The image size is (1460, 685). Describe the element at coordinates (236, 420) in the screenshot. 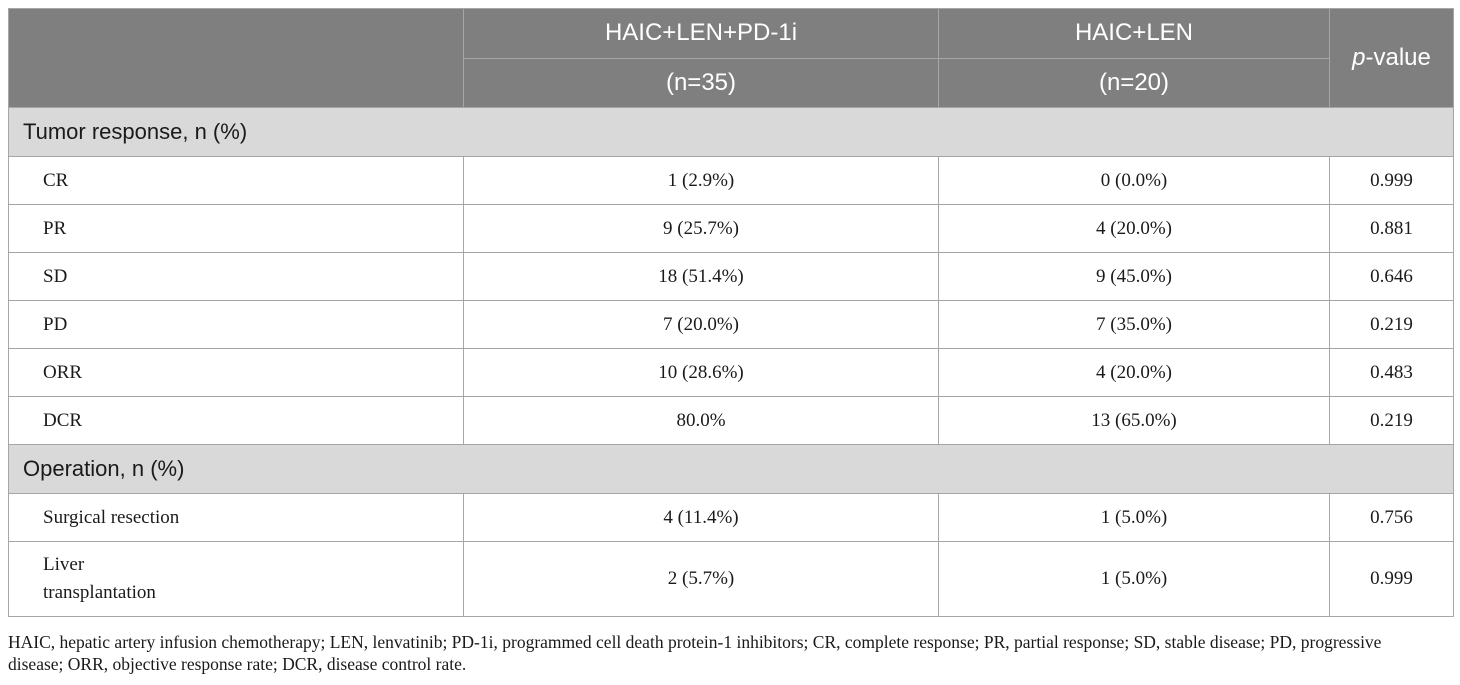

I see `row-label: DCR` at that location.